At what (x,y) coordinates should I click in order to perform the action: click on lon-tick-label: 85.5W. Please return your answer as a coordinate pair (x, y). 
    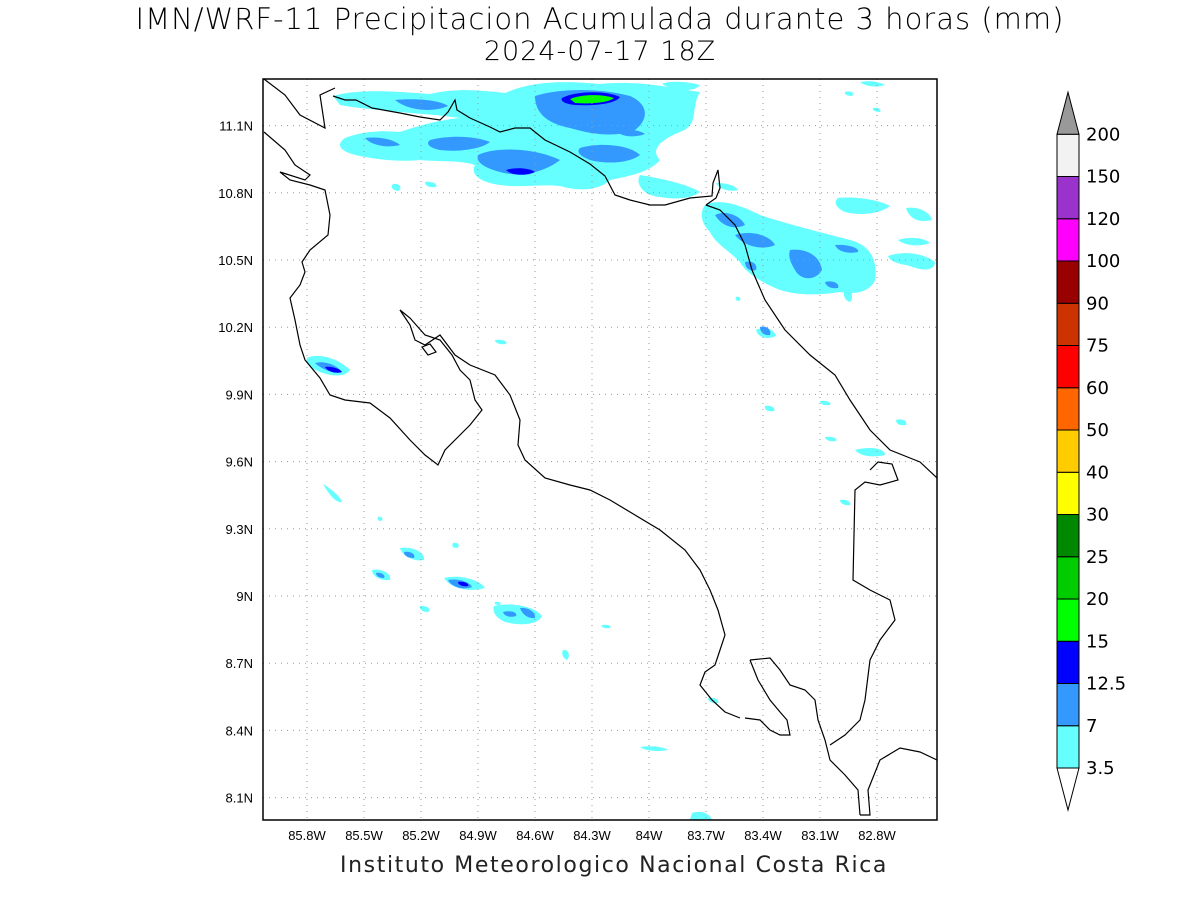
    Looking at the image, I should click on (364, 835).